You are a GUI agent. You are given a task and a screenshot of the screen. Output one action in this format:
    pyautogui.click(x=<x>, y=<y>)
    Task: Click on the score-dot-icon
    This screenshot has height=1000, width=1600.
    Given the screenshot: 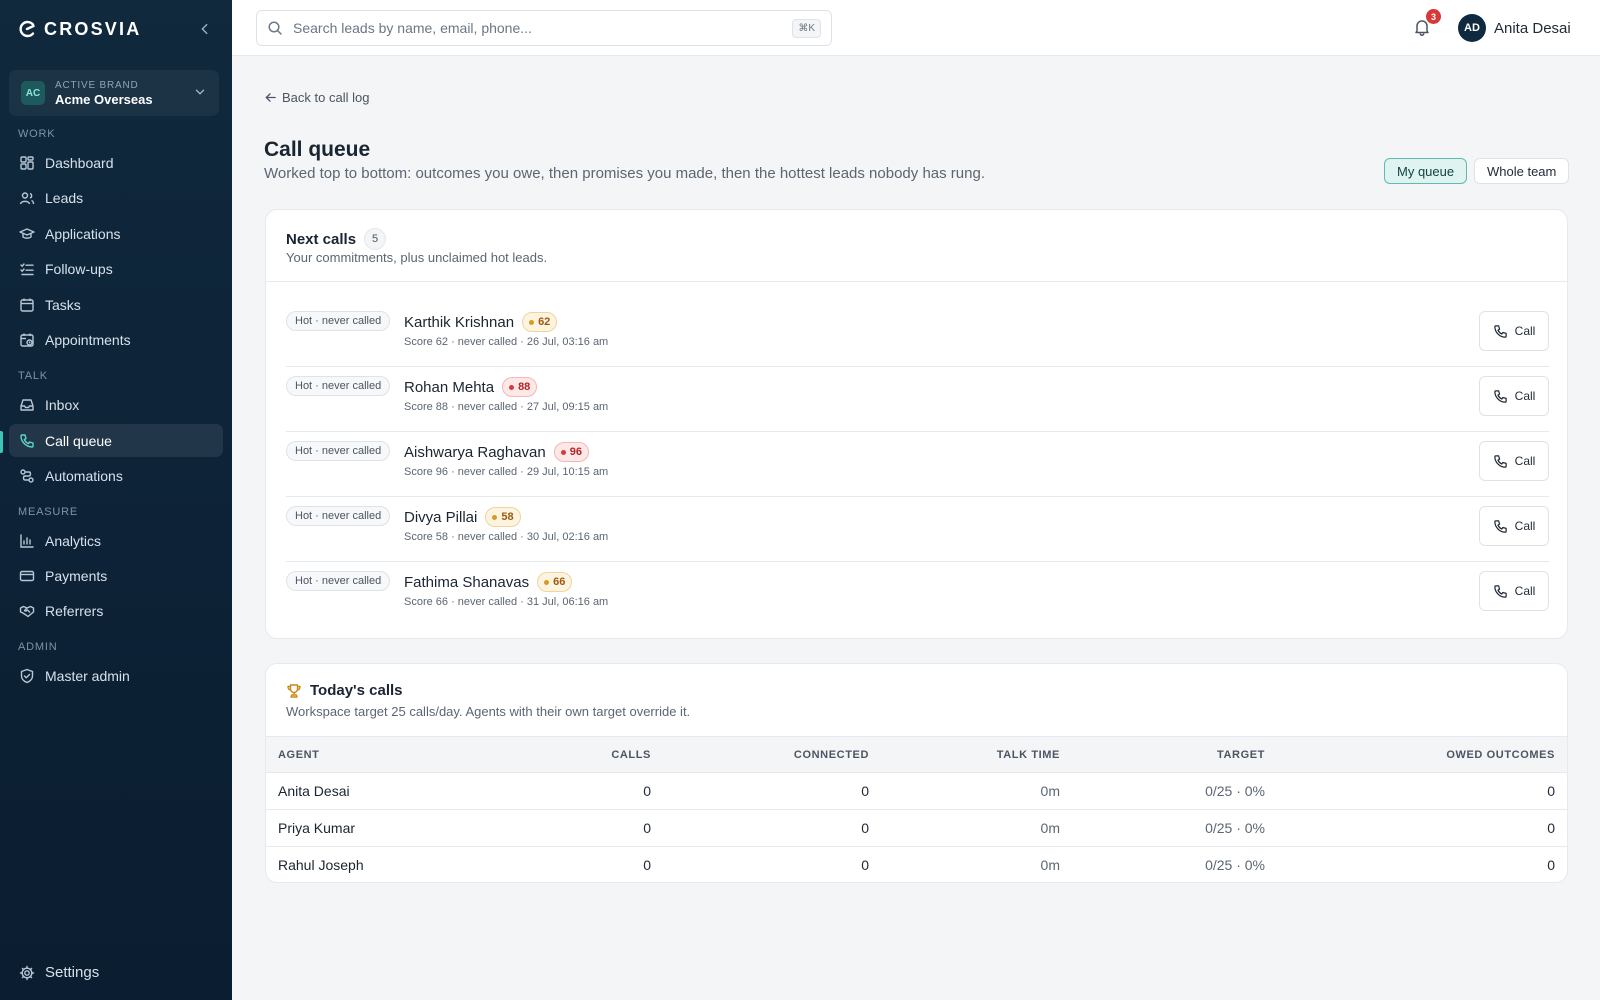 What is the action you would take?
    pyautogui.click(x=512, y=387)
    